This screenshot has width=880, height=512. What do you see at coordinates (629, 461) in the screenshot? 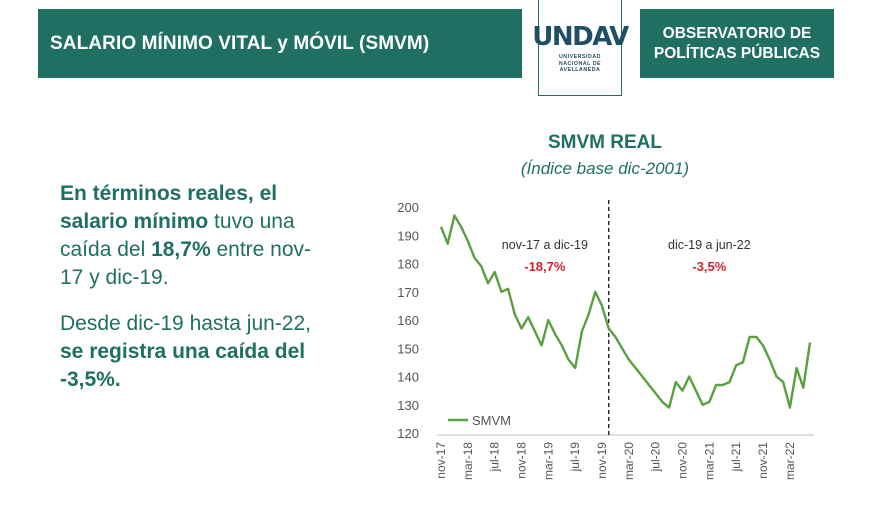
I see `x-tick-label-mar-20: mar-20` at bounding box center [629, 461].